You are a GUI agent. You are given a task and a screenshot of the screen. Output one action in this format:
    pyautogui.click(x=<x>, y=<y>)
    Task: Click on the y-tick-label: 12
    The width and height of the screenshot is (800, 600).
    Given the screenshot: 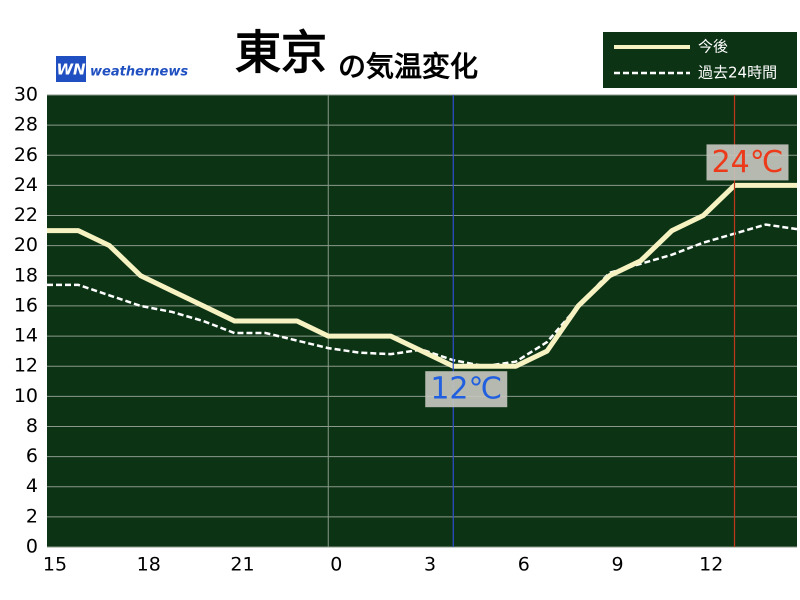 What is the action you would take?
    pyautogui.click(x=26, y=366)
    